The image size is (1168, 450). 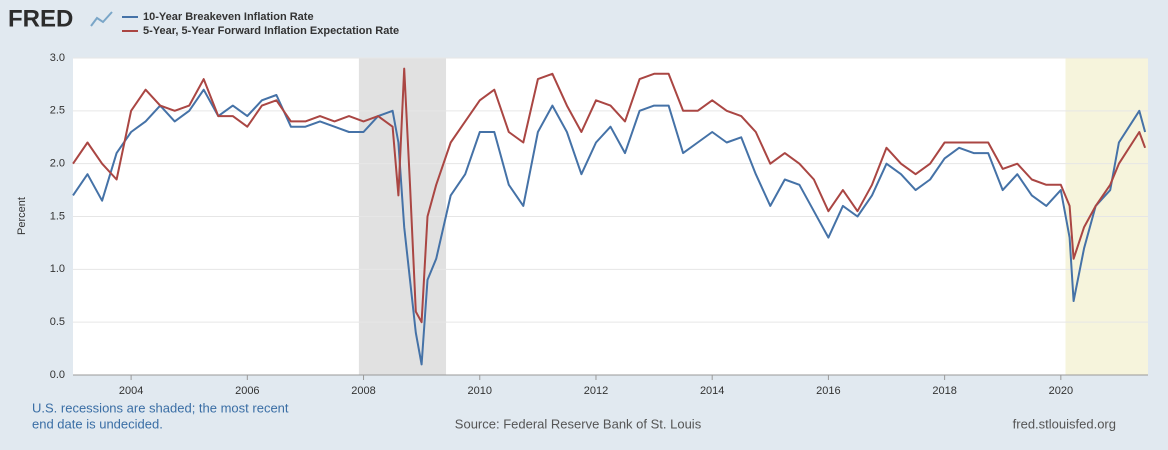 What do you see at coordinates (57, 322) in the screenshot?
I see `y-tick-label: 0.5` at bounding box center [57, 322].